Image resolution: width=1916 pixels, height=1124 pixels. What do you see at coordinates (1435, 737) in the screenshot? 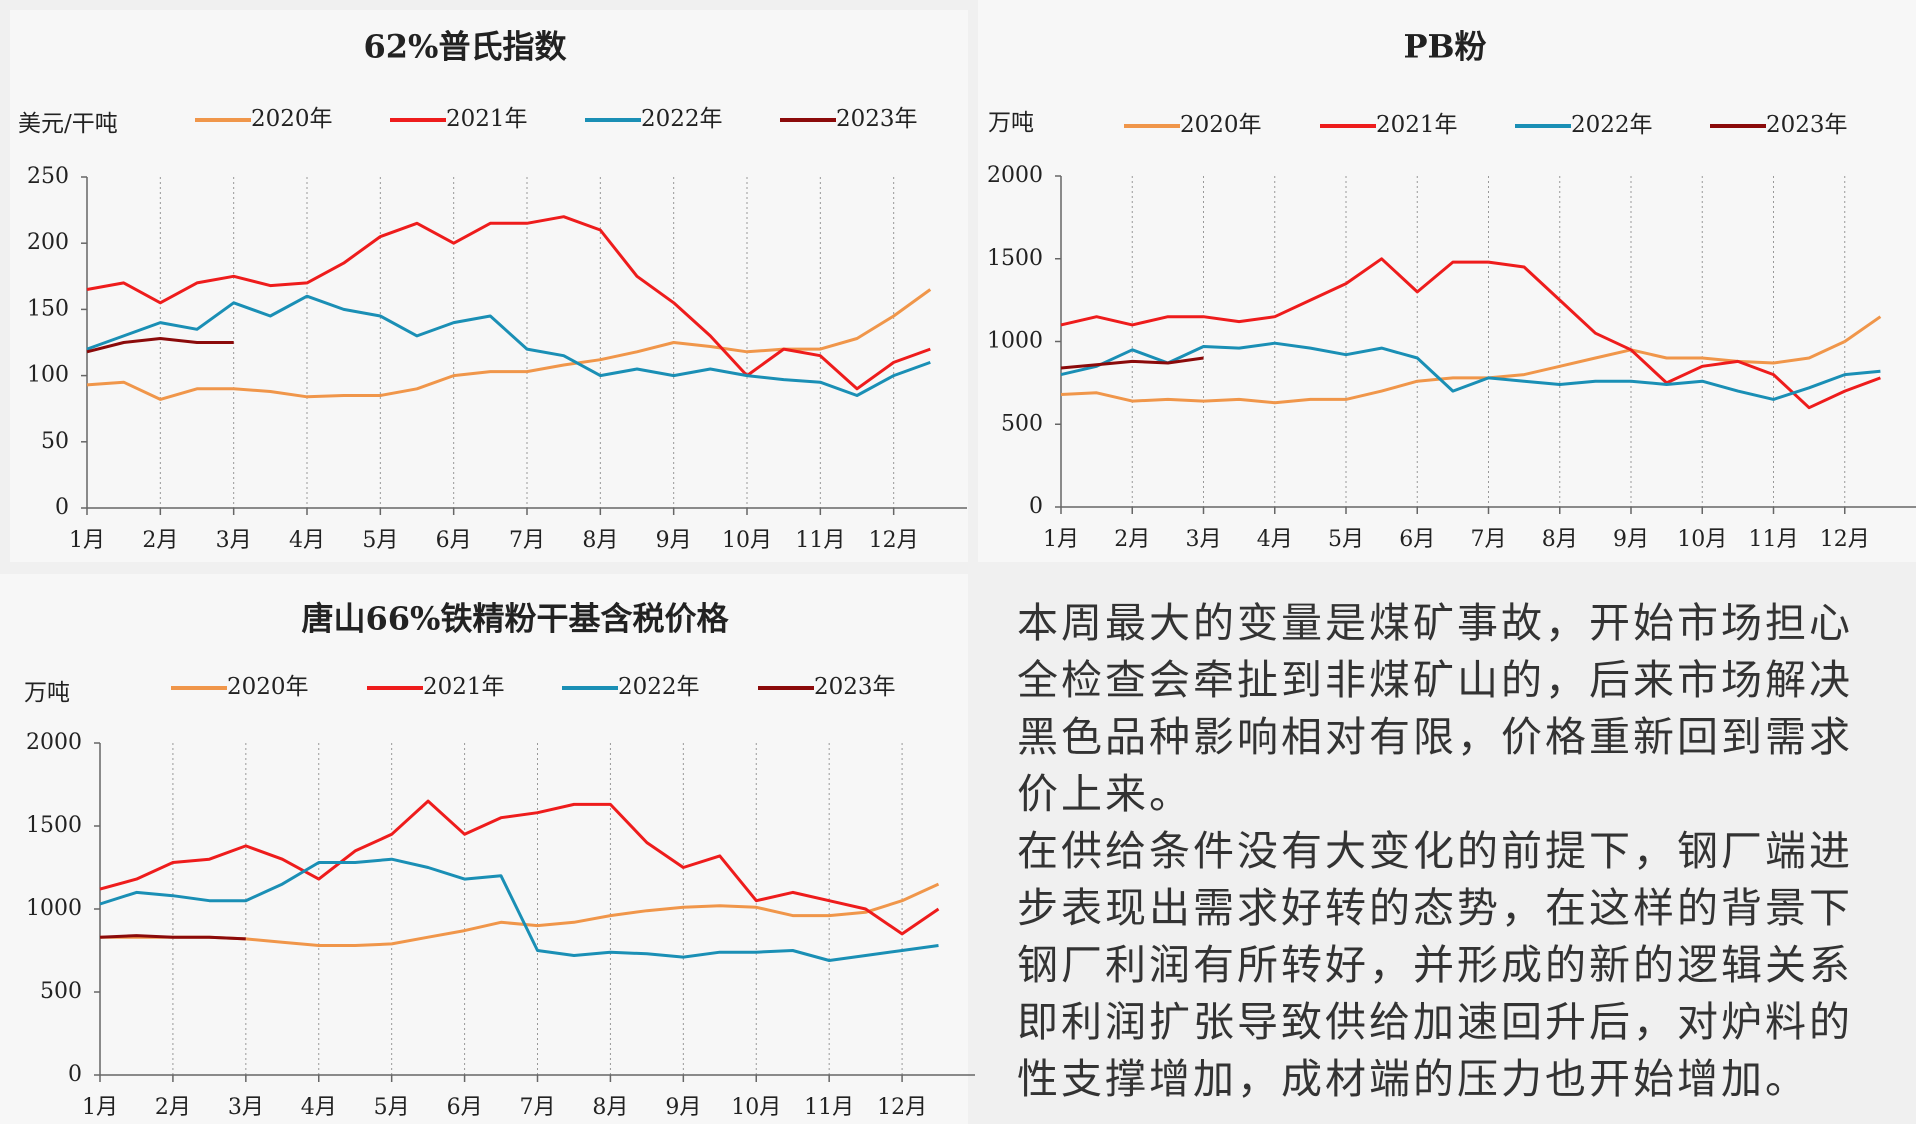
I see `text-line: 黑色品种影响相对有限，价格重新回到需求` at bounding box center [1435, 737].